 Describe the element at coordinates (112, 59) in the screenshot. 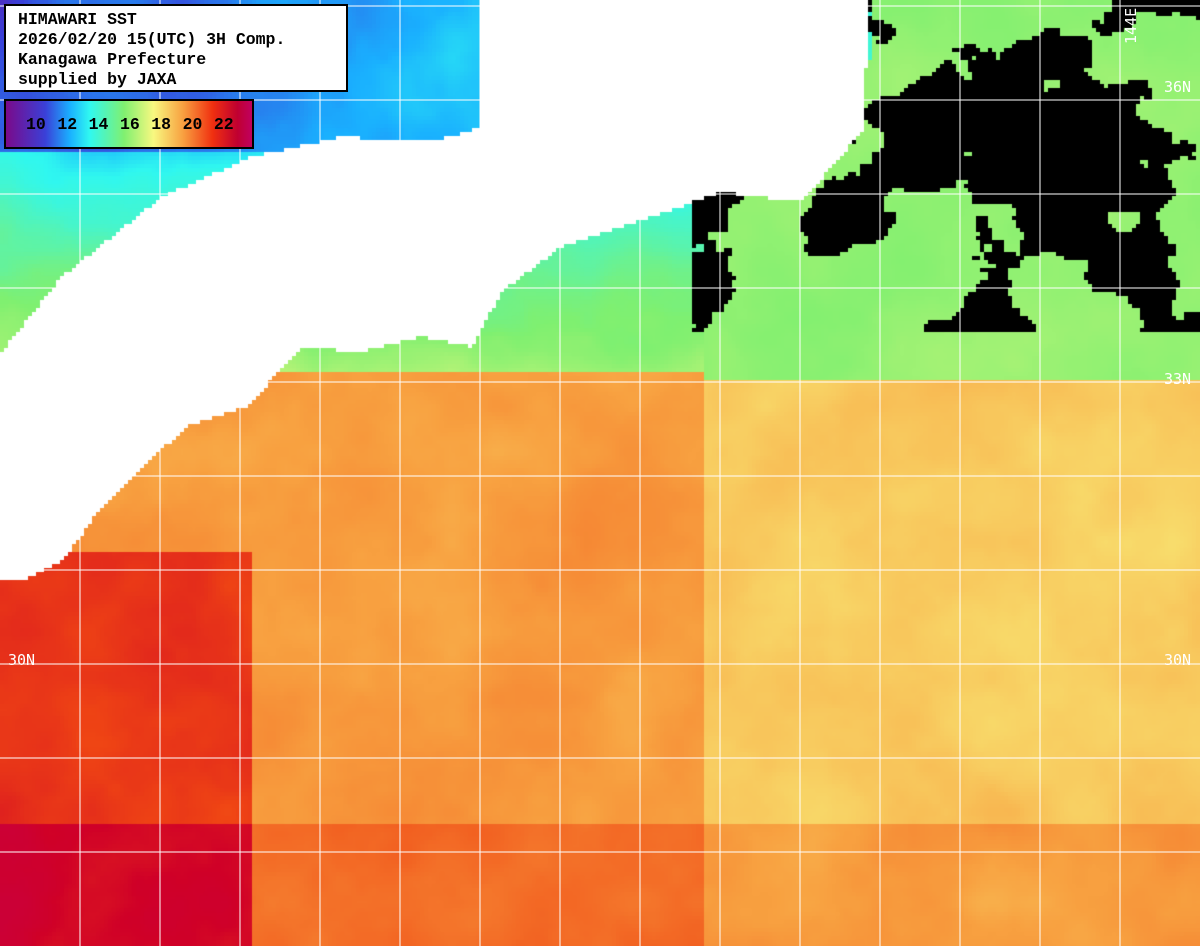

I see `provider: Kanagawa Prefecture` at that location.